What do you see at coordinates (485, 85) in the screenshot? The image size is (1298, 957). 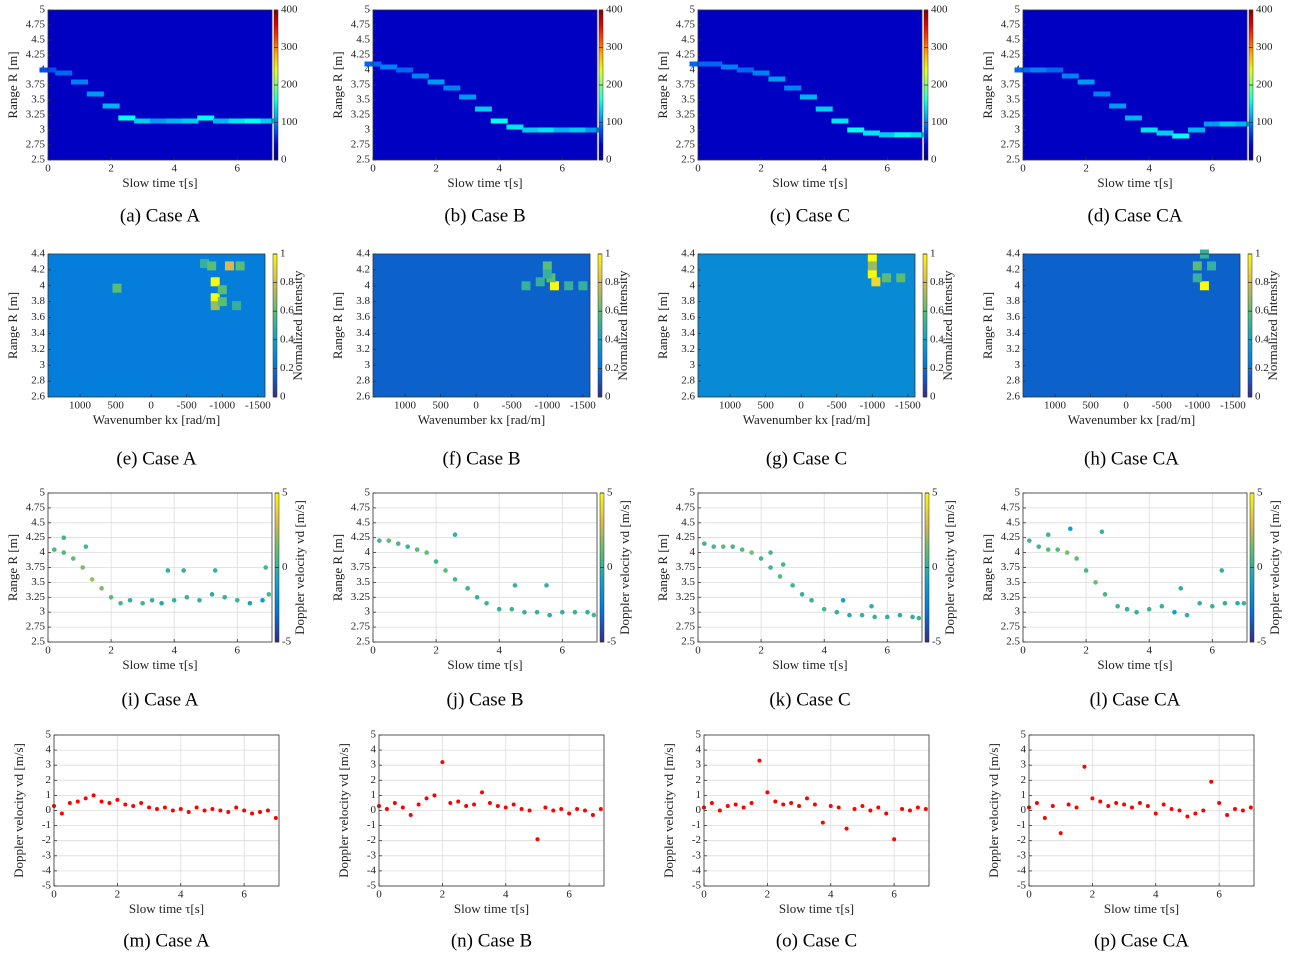 I see `heatmap-background` at bounding box center [485, 85].